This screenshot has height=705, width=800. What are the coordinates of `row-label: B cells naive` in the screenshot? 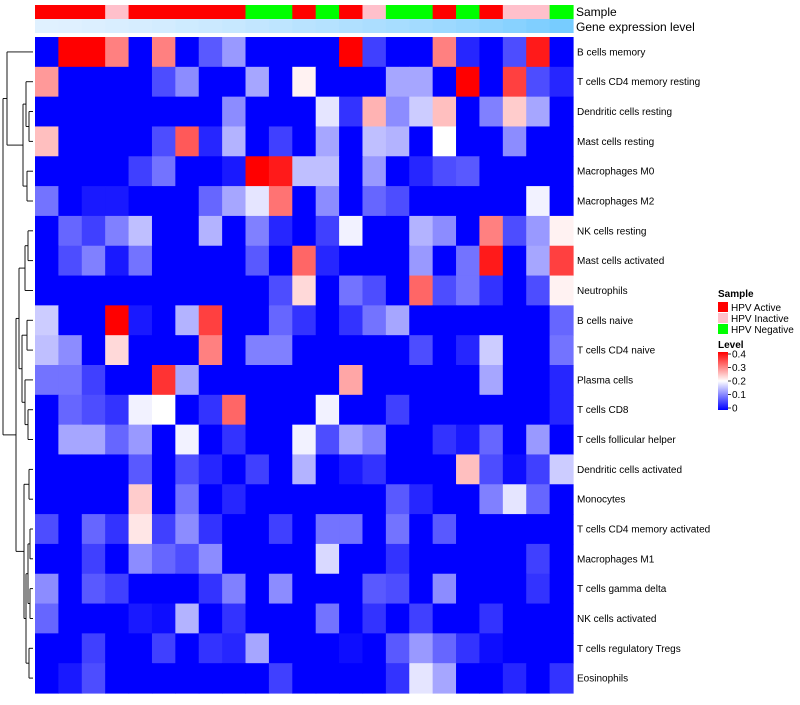 It's located at (605, 321).